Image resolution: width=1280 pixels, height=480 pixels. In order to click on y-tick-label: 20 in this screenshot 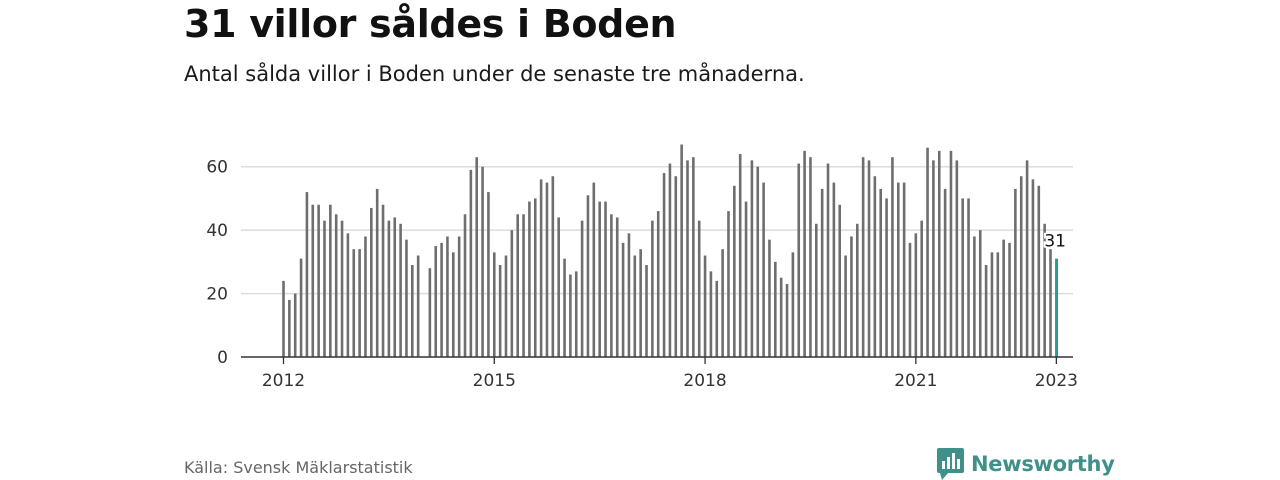, I will do `click(217, 295)`.